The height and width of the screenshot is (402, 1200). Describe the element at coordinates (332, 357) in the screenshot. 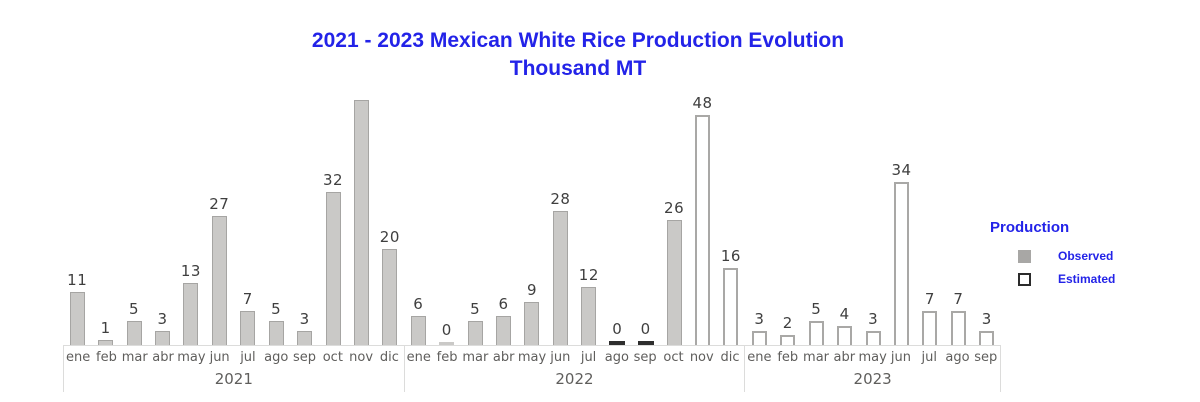

I see `month-label-2021-oct: oct` at that location.